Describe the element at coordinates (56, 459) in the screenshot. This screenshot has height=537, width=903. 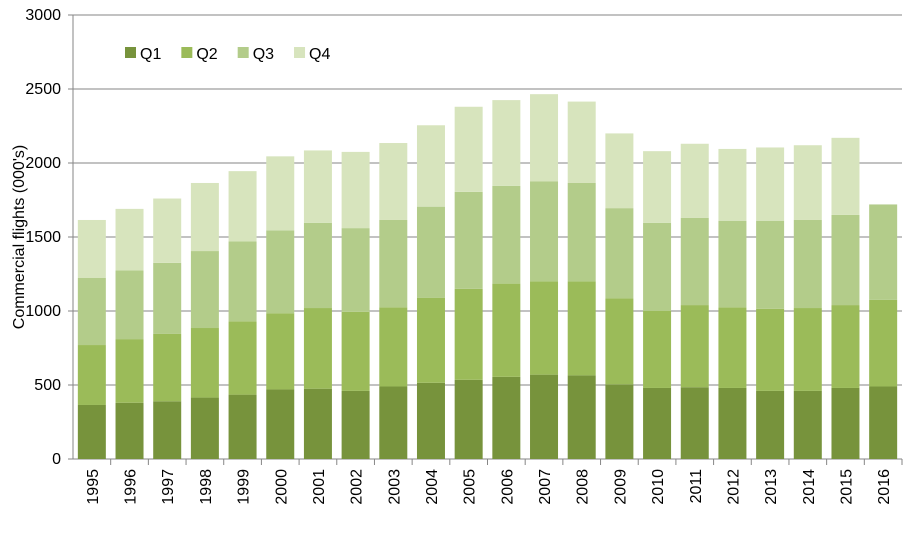
I see `y-tick-label: 0` at that location.